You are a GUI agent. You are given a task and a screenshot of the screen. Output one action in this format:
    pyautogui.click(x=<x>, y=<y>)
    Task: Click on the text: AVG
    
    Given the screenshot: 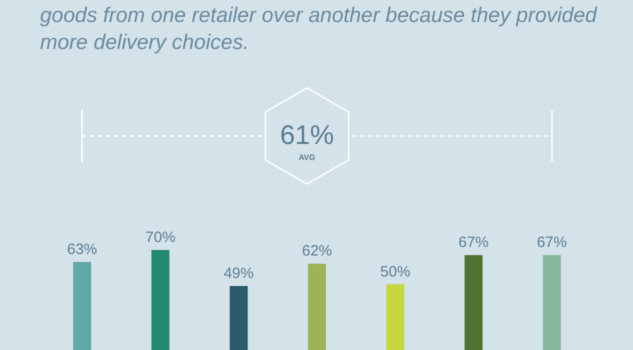 What is the action you would take?
    pyautogui.click(x=307, y=157)
    